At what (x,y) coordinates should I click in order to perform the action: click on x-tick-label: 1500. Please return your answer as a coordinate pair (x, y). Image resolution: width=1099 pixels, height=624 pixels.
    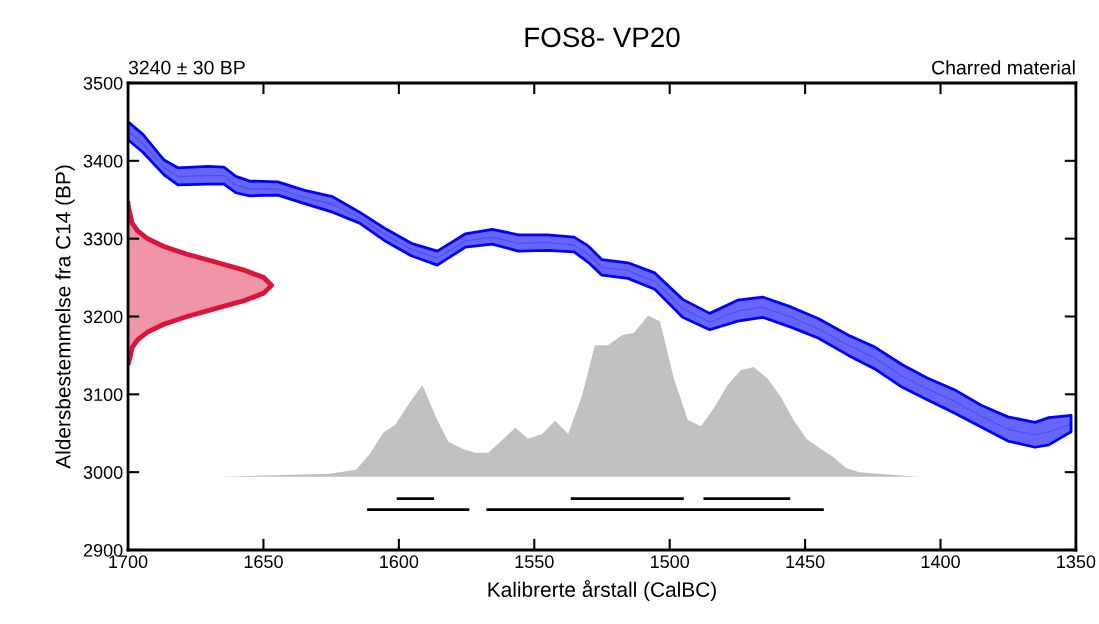
    Looking at the image, I should click on (670, 562).